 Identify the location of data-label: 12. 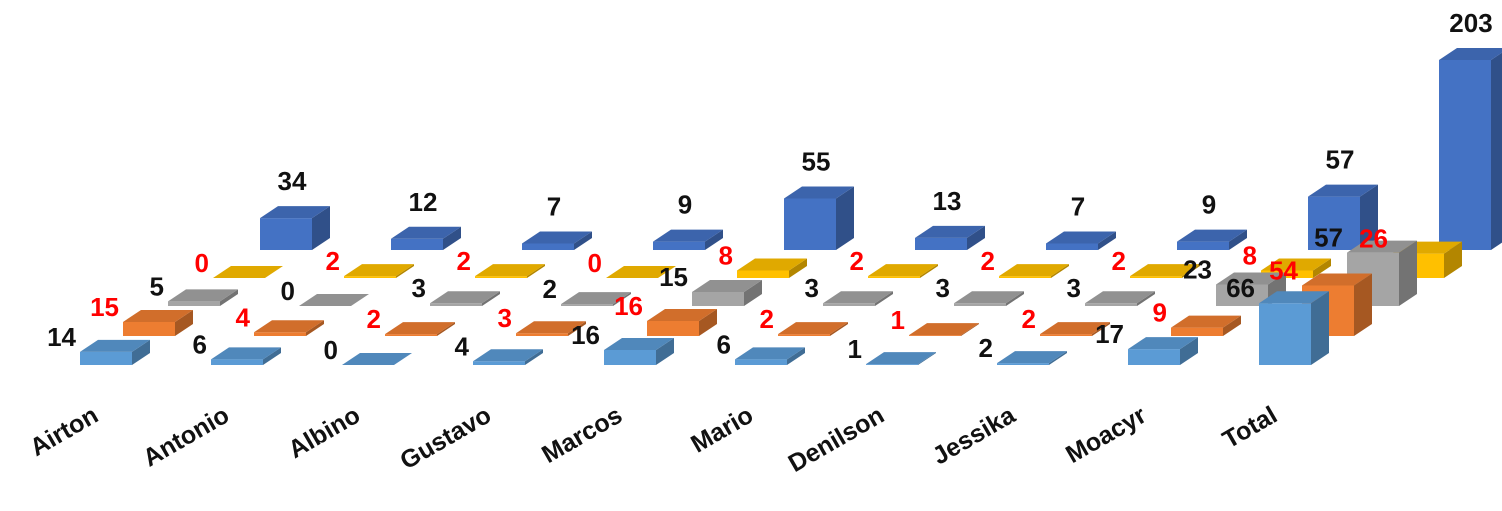
(423, 202).